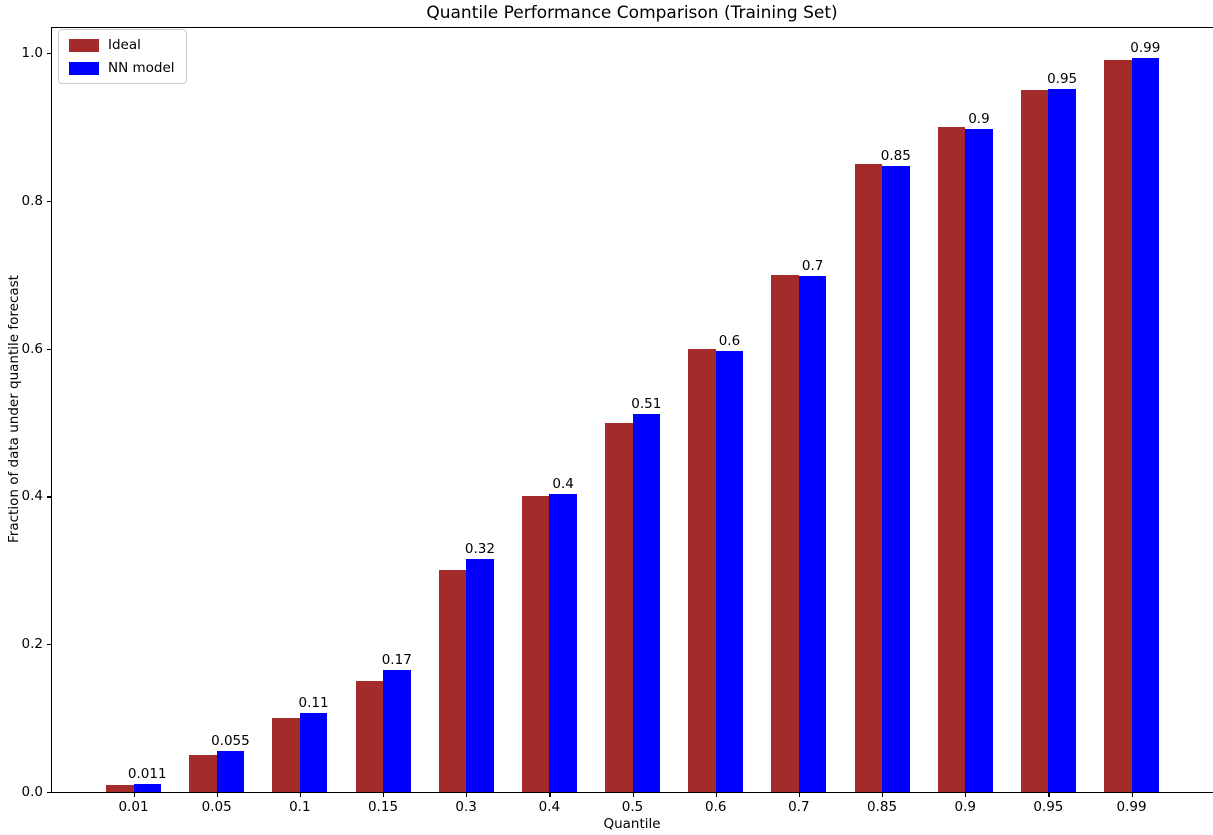 The height and width of the screenshot is (835, 1213). Describe the element at coordinates (396, 660) in the screenshot. I see `bar-value-label: 0.17` at that location.